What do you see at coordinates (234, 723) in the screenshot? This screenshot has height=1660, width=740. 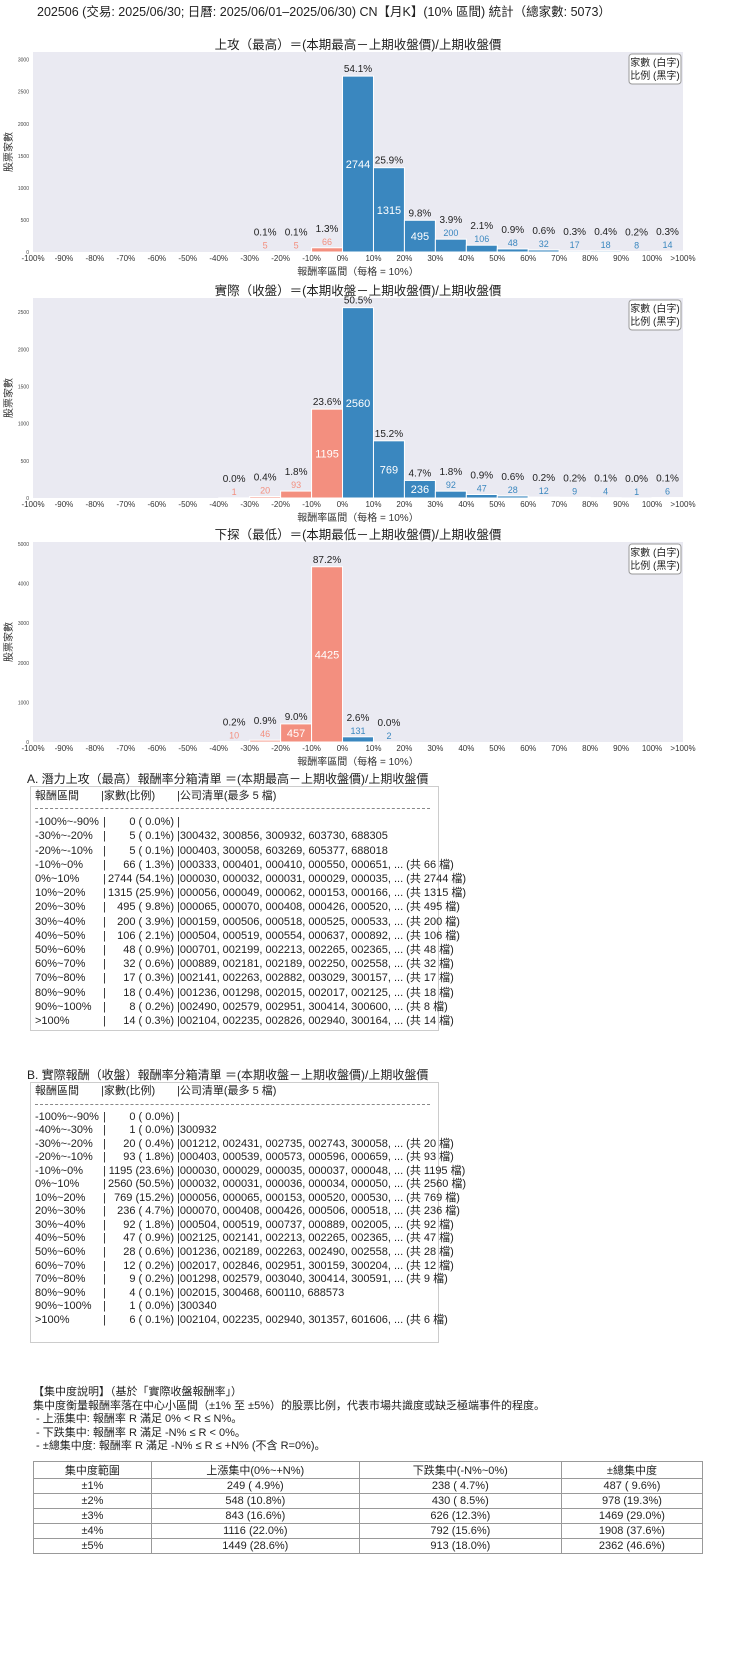 I see `bar-pct-label: 0.2%` at bounding box center [234, 723].